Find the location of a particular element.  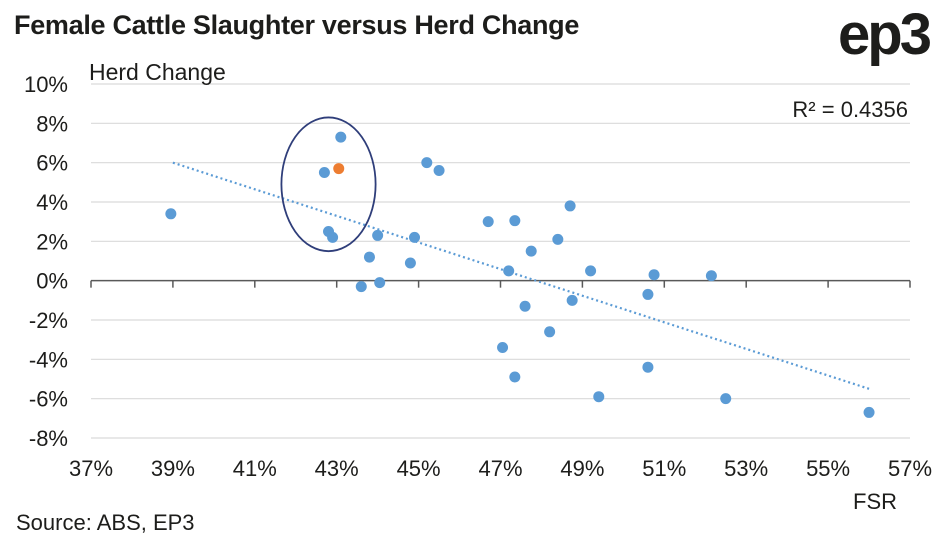

y-tick-label: -8% is located at coordinates (48, 438).